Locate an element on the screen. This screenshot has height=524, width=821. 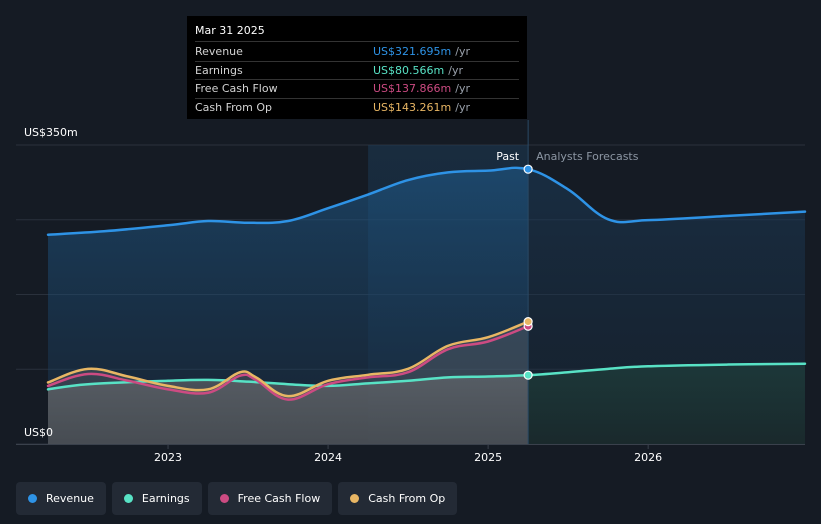
x-tick-label: 2025 is located at coordinates (488, 457).